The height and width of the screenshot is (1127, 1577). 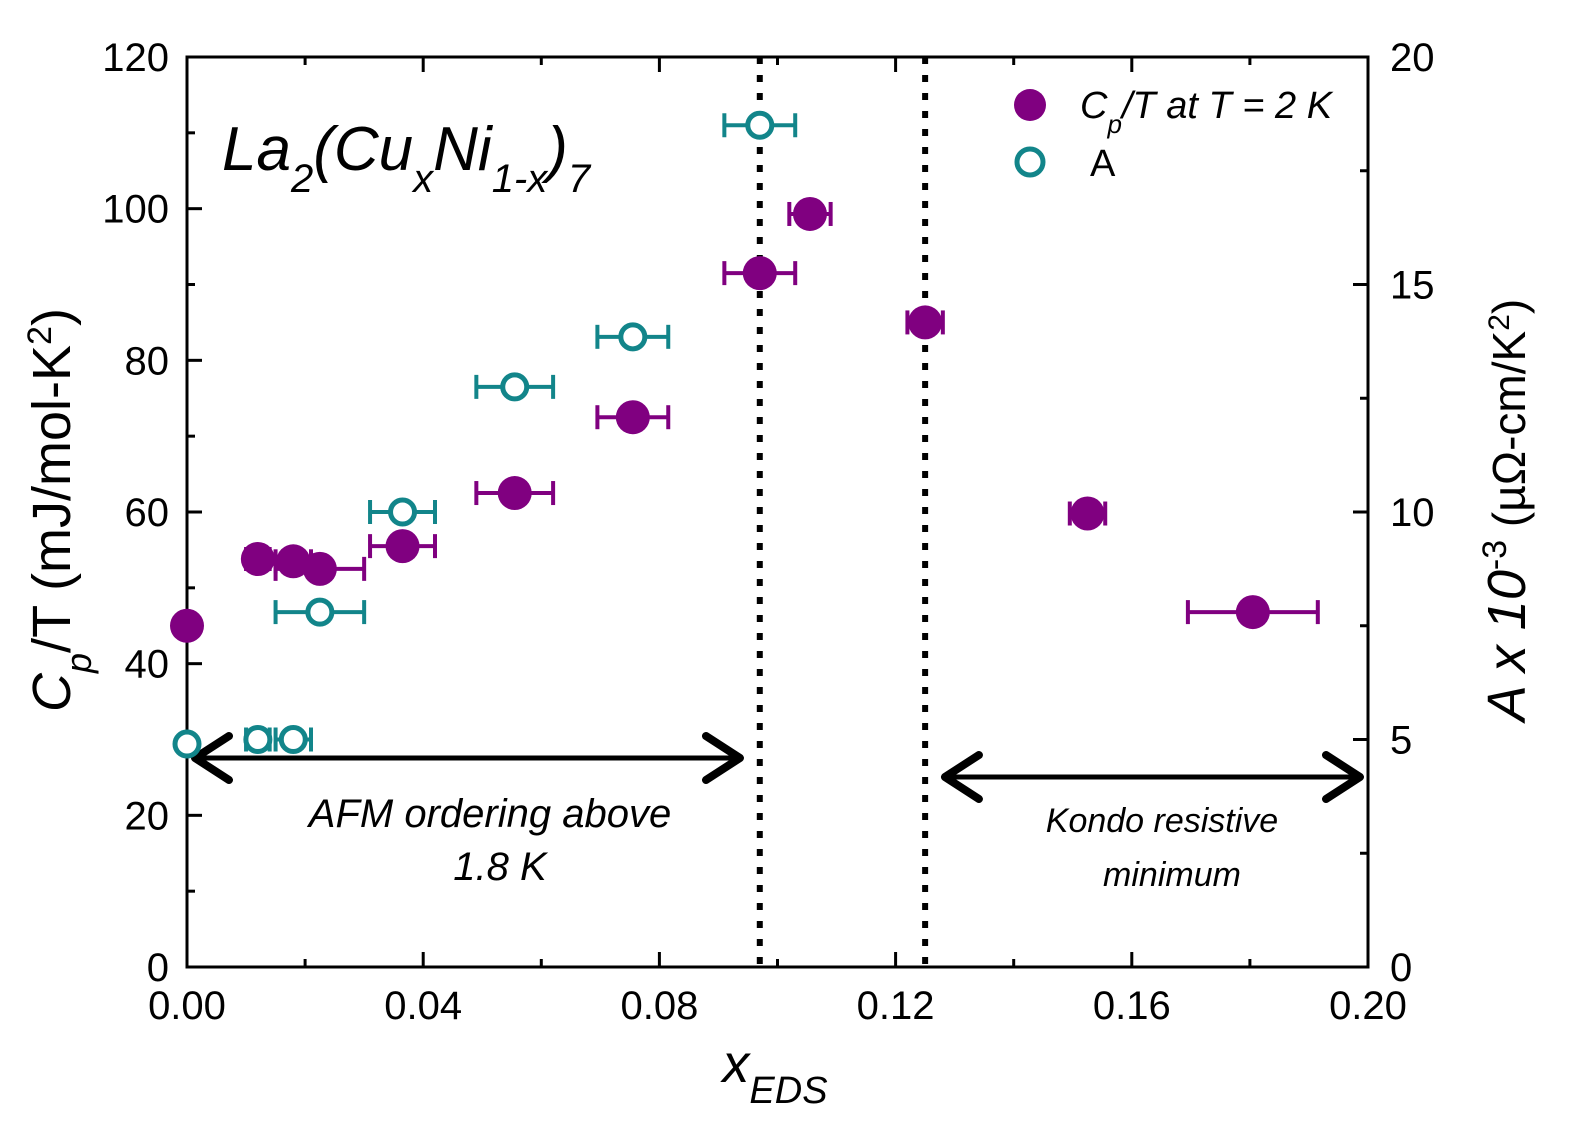 I want to click on y-right-tick-label: 10, so click(x=1412, y=513).